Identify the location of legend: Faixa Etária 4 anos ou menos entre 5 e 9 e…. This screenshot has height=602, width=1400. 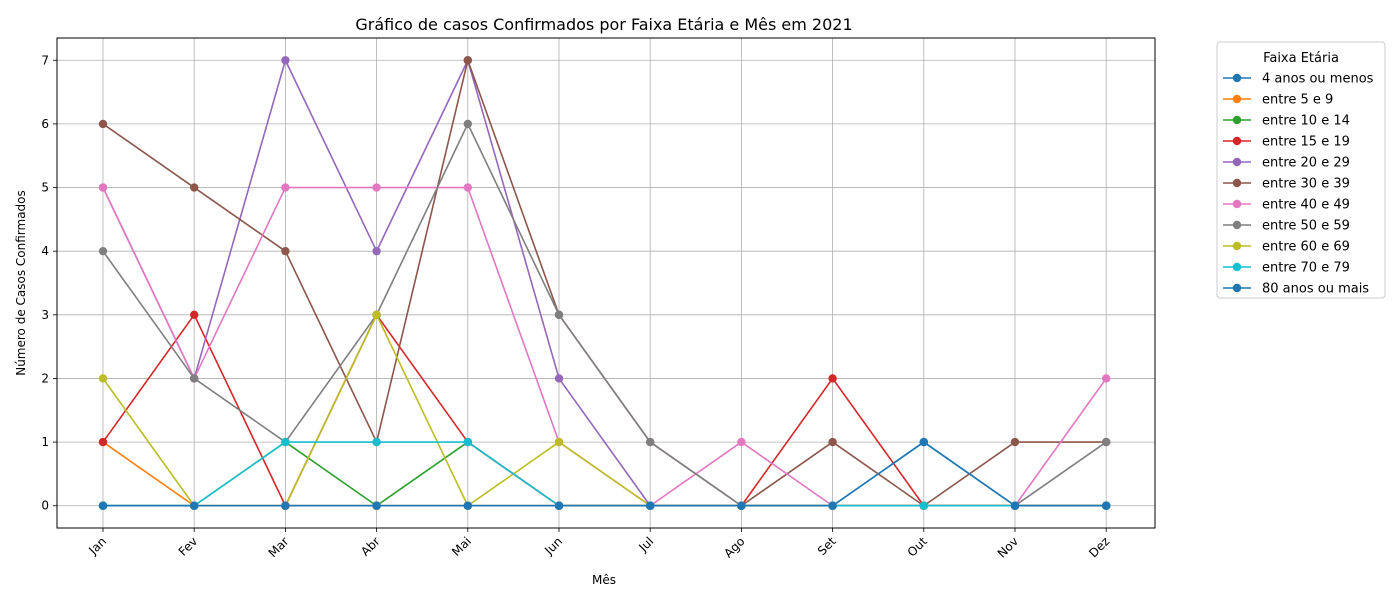
(1301, 170).